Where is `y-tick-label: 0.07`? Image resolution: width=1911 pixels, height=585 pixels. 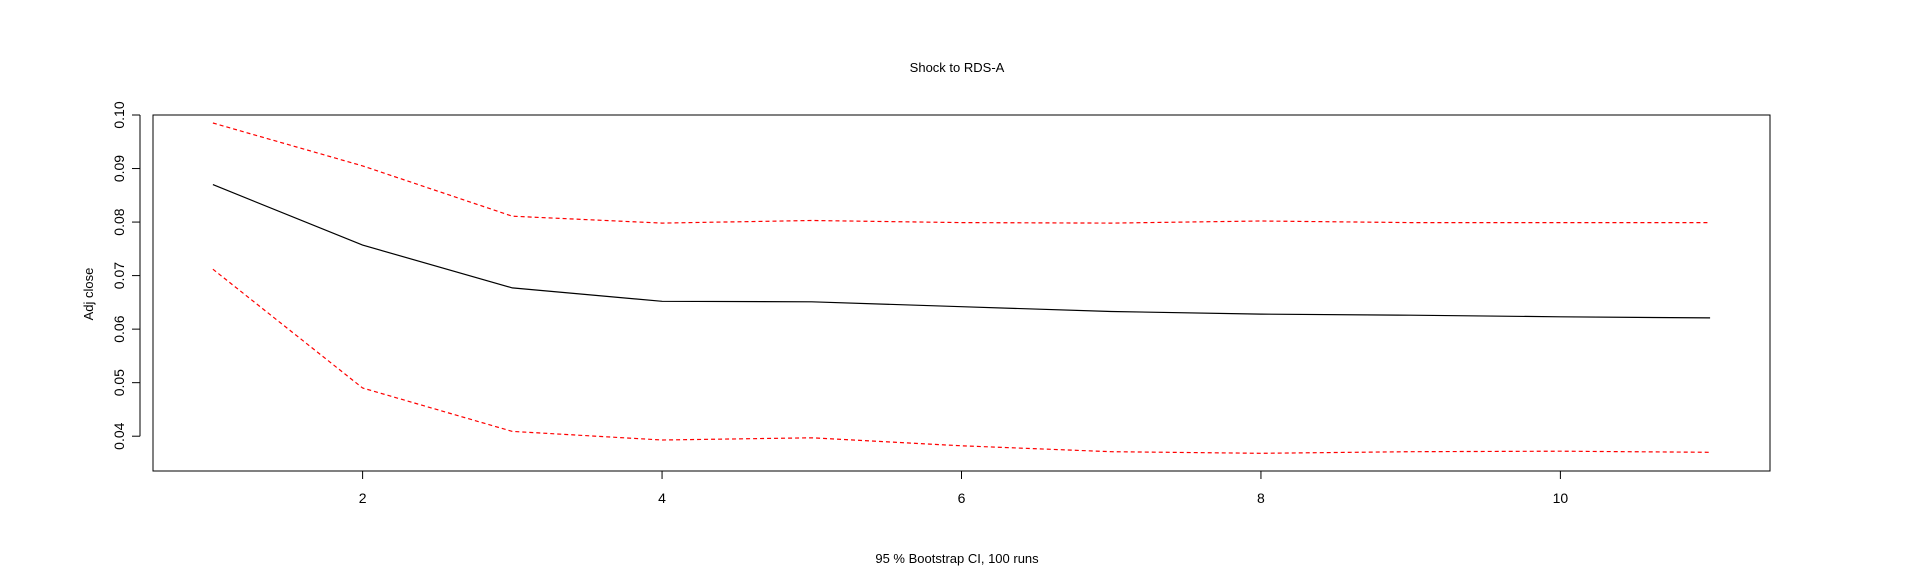 y-tick-label: 0.07 is located at coordinates (119, 275).